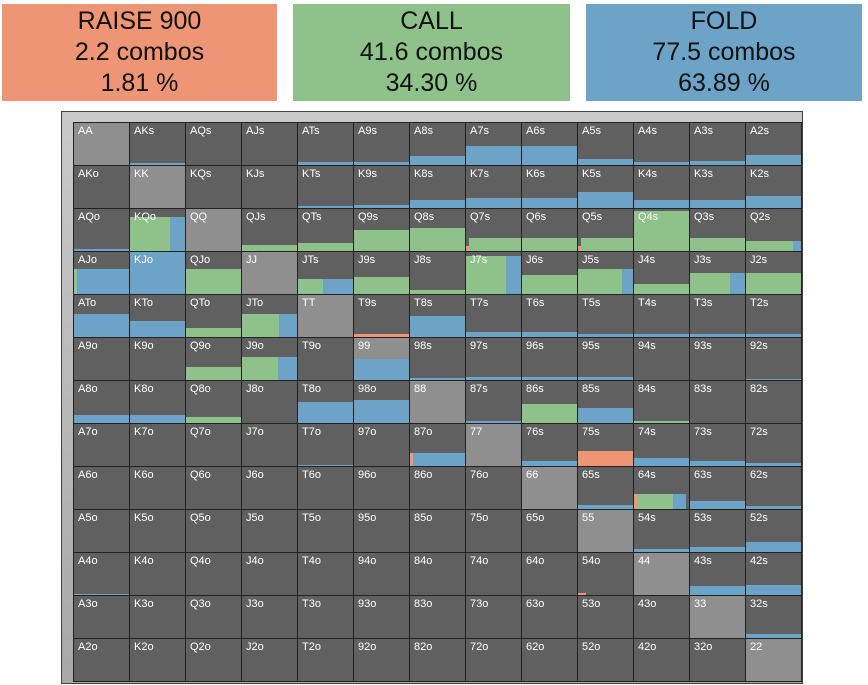 Image resolution: width=868 pixels, height=685 pixels. Describe the element at coordinates (157, 402) in the screenshot. I see `hand-cell-k8o: K8o` at that location.